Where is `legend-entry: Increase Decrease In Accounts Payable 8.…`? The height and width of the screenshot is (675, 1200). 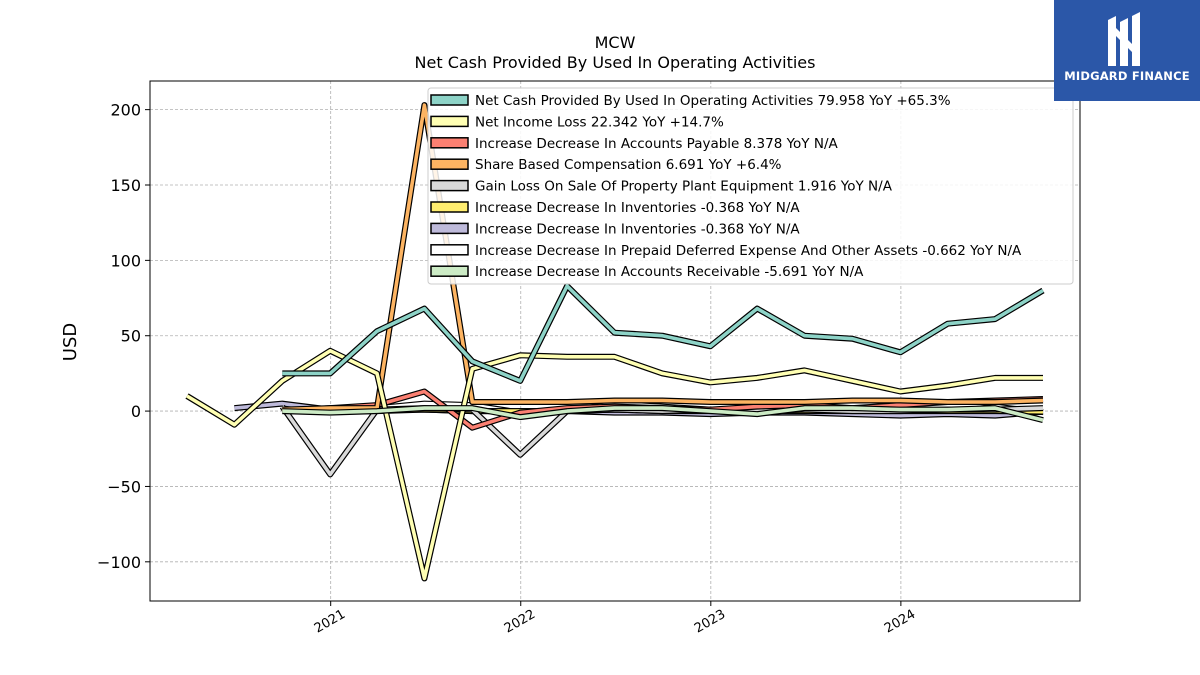
legend-entry: Increase Decrease In Accounts Payable 8.… is located at coordinates (656, 144).